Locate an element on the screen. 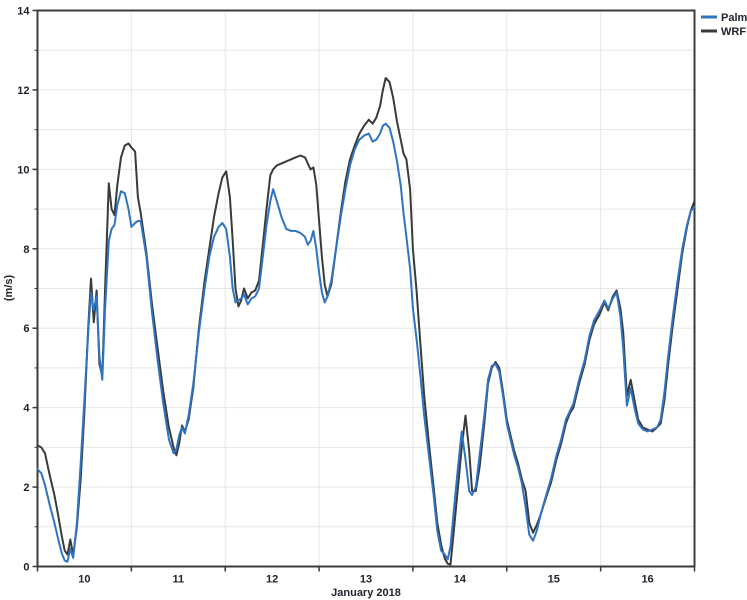 This screenshot has height=600, width=747. x-tick-label: 11 is located at coordinates (178, 580).